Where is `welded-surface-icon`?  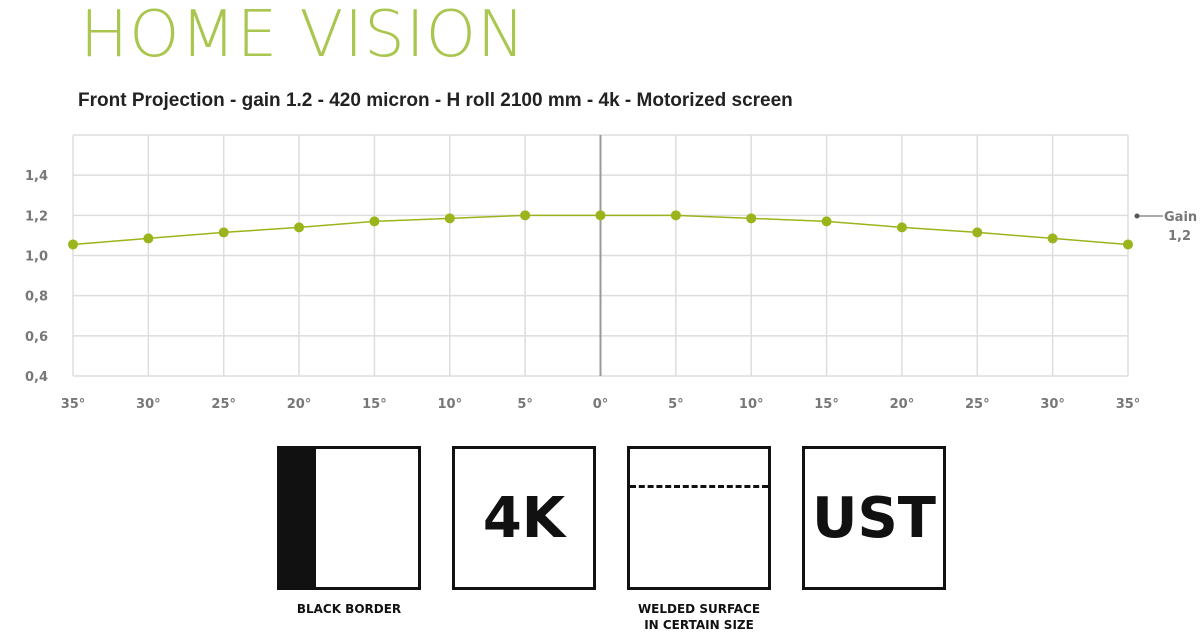
welded-surface-icon is located at coordinates (699, 518).